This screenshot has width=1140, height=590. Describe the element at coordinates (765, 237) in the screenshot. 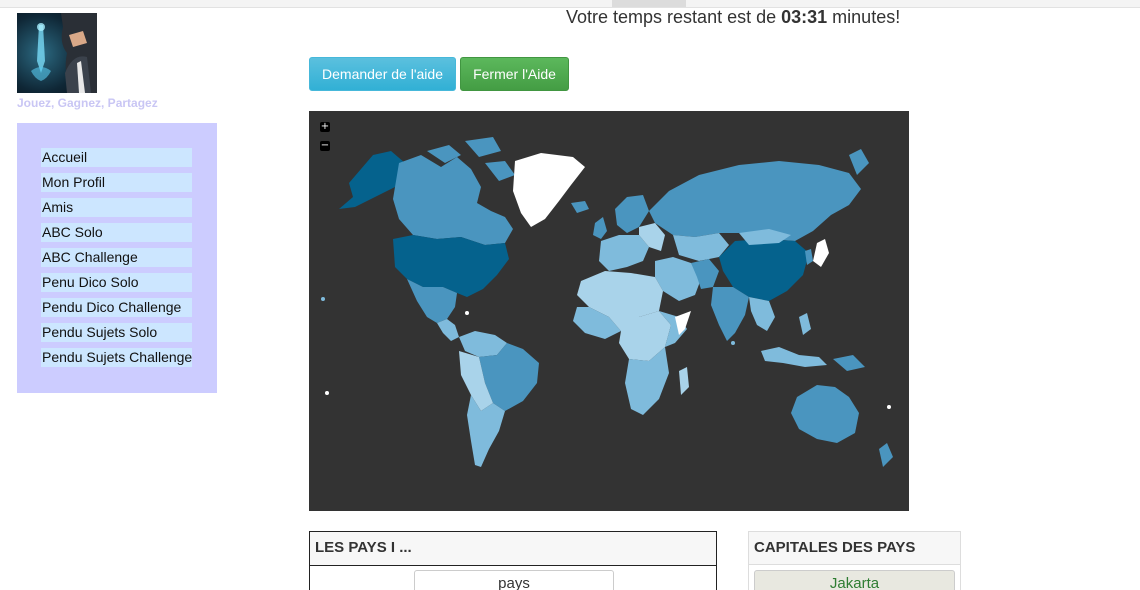

I see `map-region-mongolia` at that location.